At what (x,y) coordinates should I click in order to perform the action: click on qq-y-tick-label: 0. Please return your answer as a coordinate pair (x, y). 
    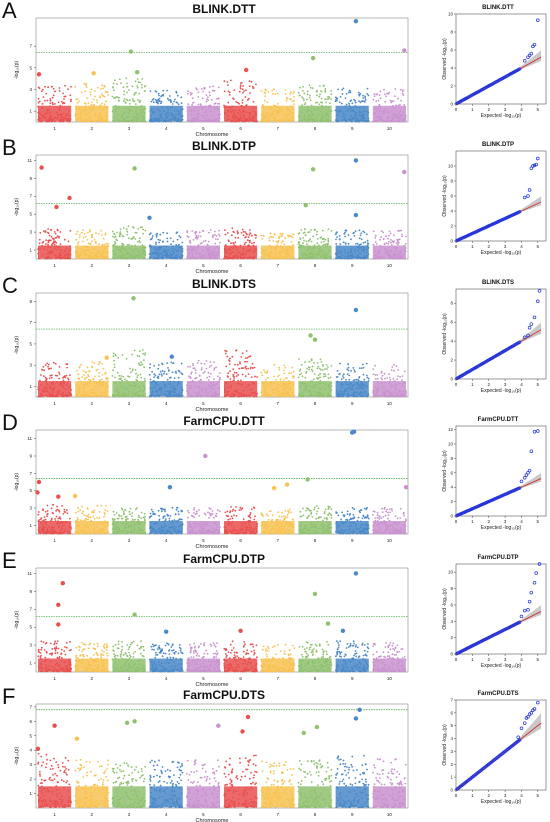
    Looking at the image, I should click on (451, 241).